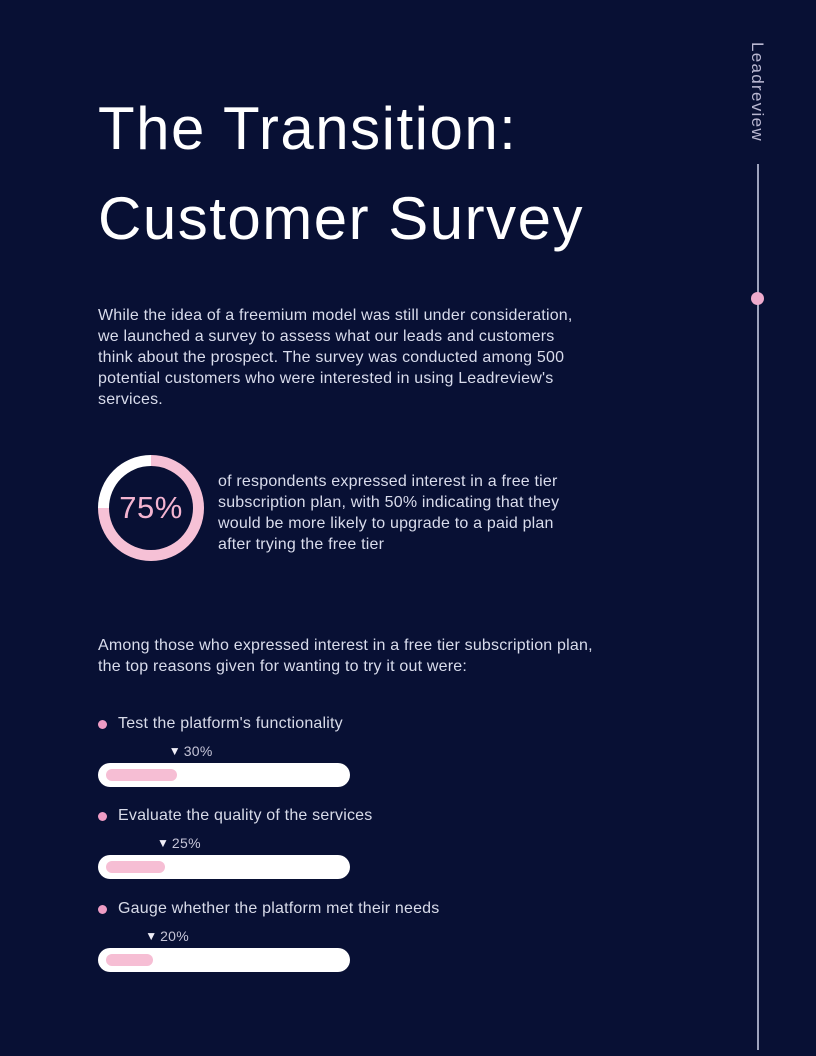 This screenshot has width=816, height=1056. What do you see at coordinates (331, 935) in the screenshot?
I see `marker-row: ▼ 20%` at bounding box center [331, 935].